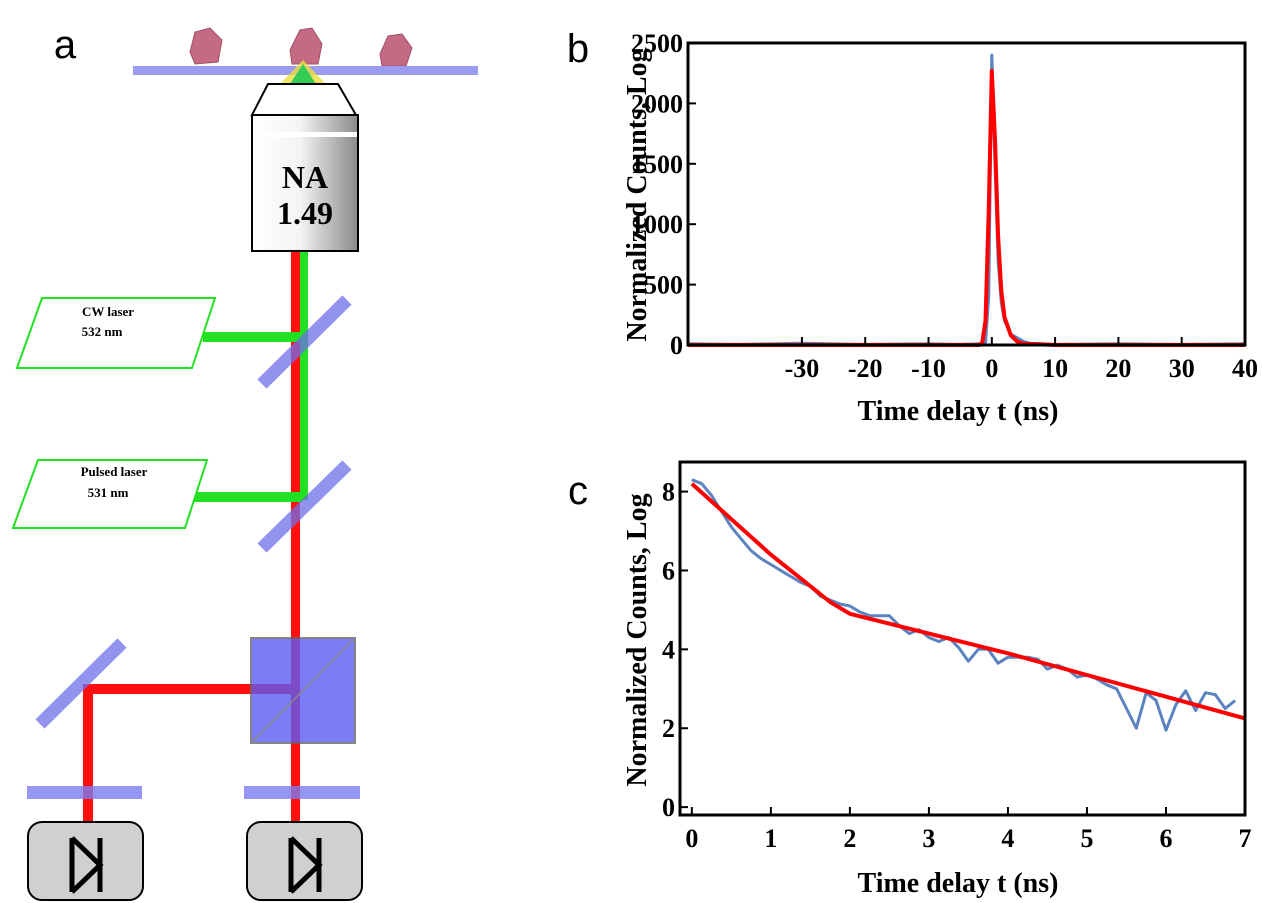 The image size is (1262, 903). I want to click on y-tick-label: 1000, so click(657, 224).